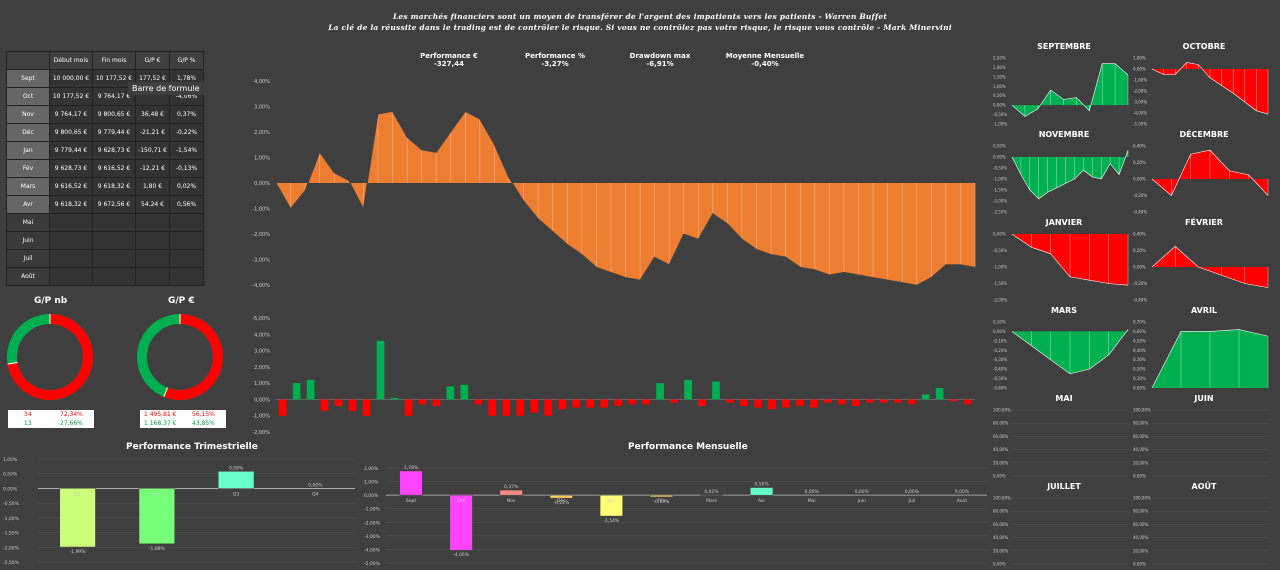 This screenshot has width=1280, height=570. I want to click on category-label: Fév, so click(662, 500).